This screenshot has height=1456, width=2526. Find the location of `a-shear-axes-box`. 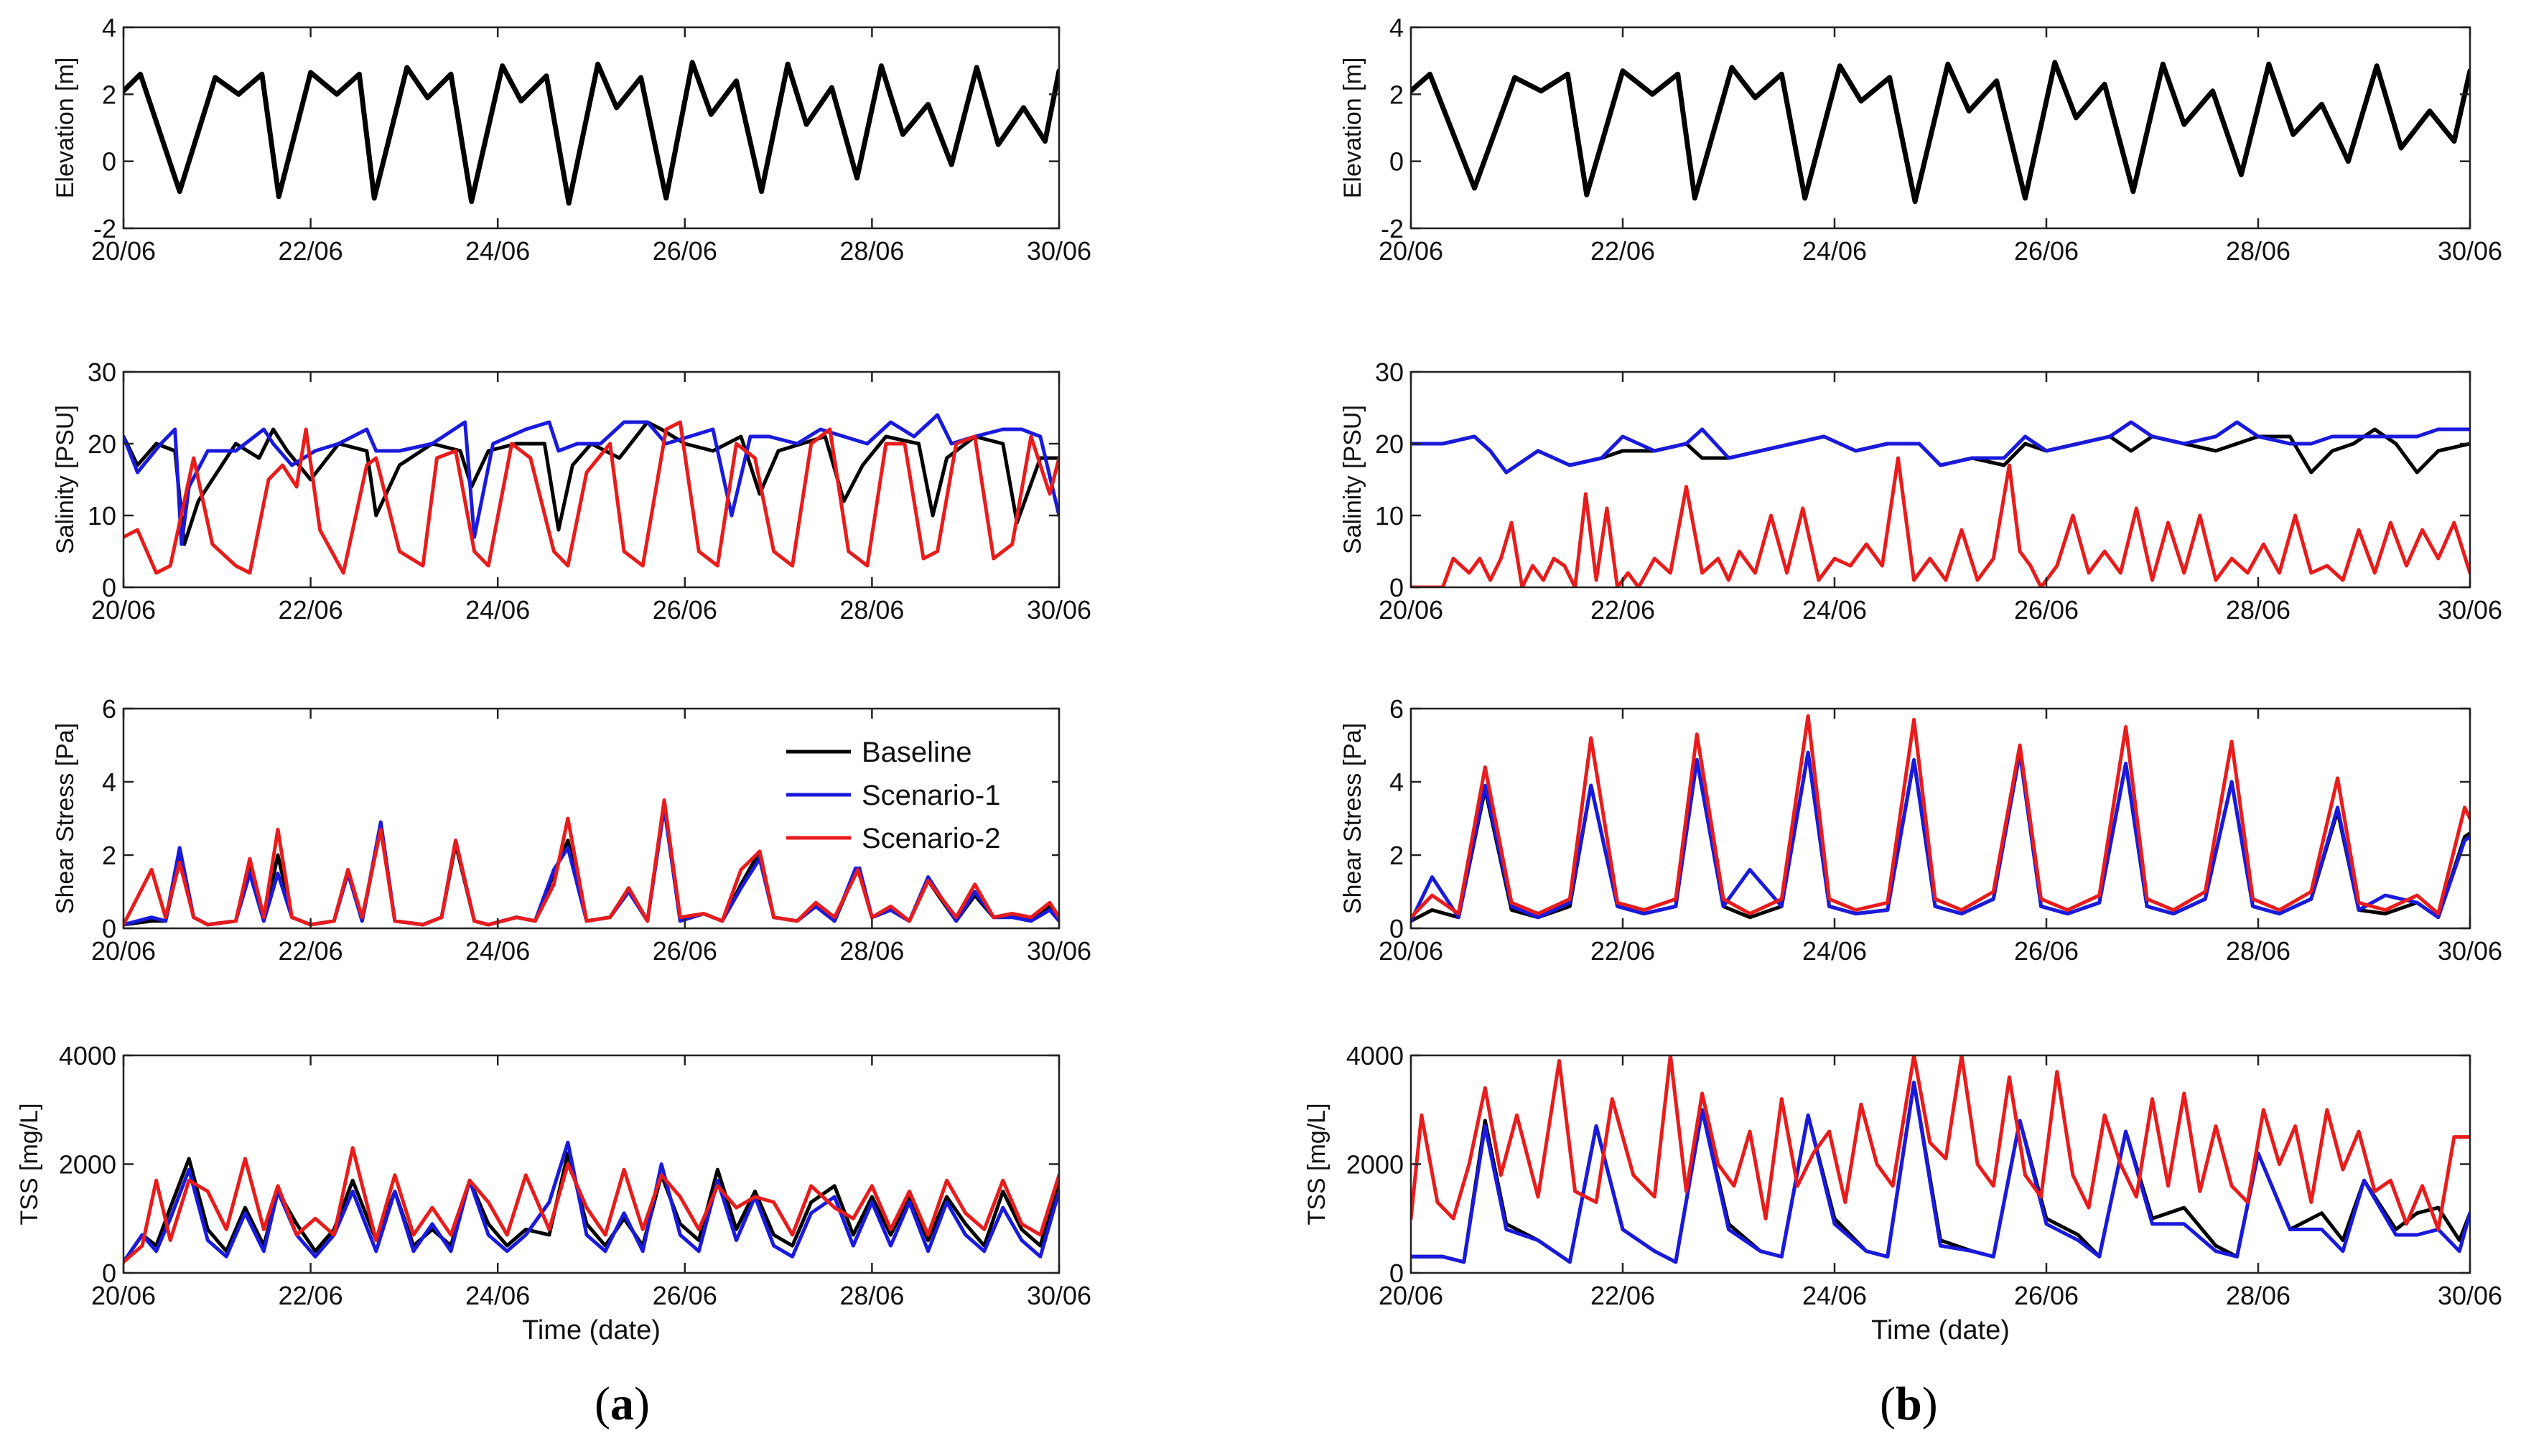

a-shear-axes-box is located at coordinates (591, 818).